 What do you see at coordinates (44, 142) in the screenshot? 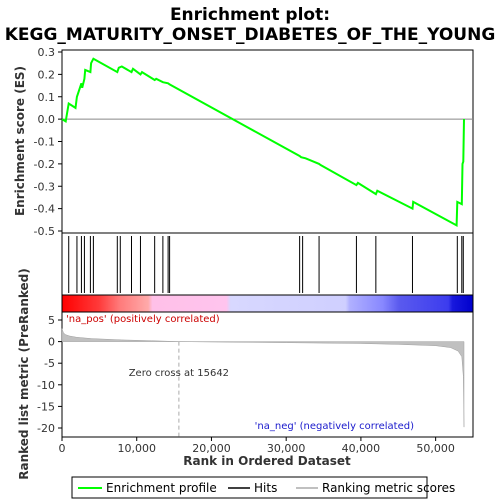
I see `es-y-tick-label: -0.1` at bounding box center [44, 142].